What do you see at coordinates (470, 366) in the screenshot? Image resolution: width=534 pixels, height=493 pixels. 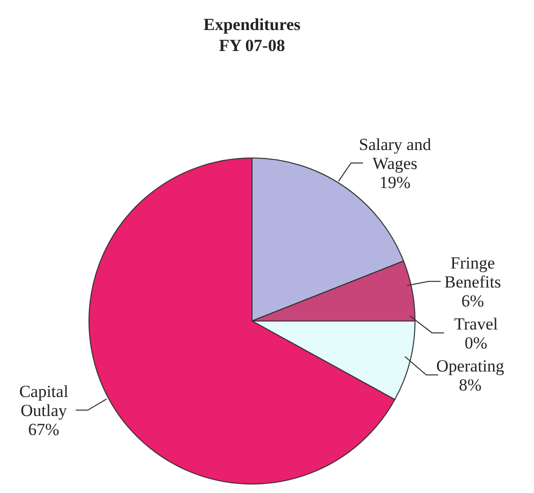 I see `slice-label: Operating` at bounding box center [470, 366].